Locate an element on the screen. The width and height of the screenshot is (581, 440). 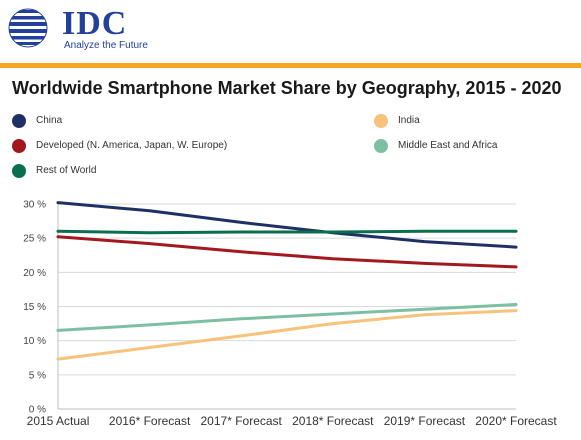
legend-label: Developed (N. America, Japan, W. Europe) is located at coordinates (132, 145).